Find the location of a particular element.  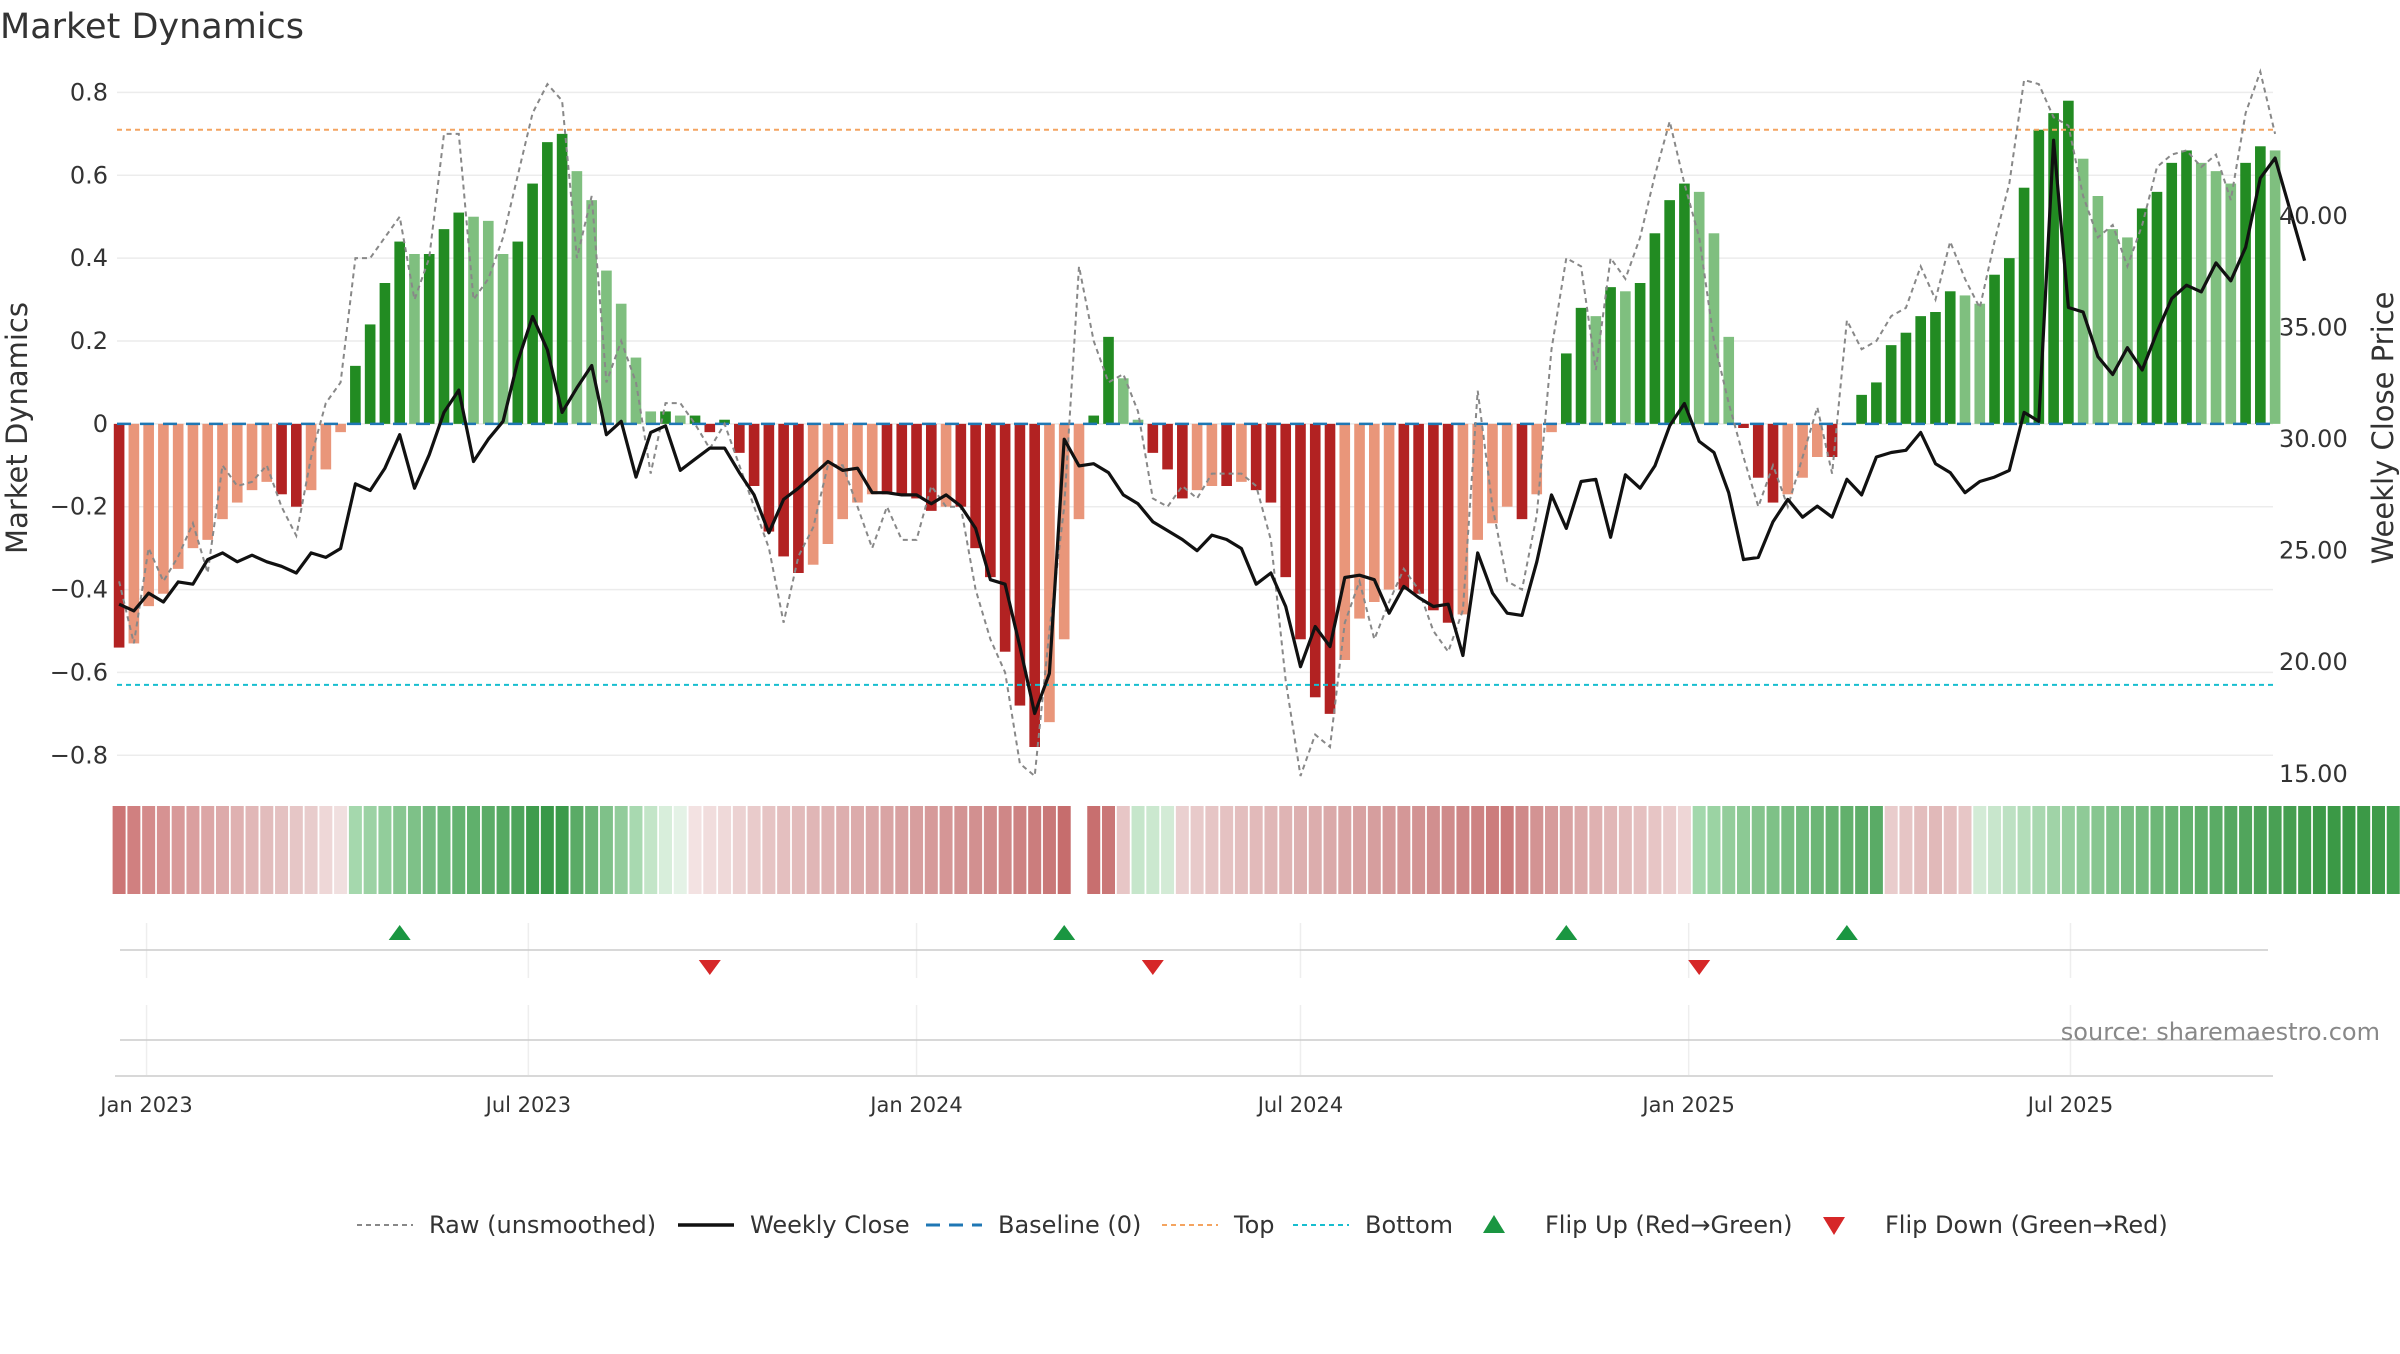

legend-raw-label: Raw (unsmoothed) is located at coordinates (542, 1225).